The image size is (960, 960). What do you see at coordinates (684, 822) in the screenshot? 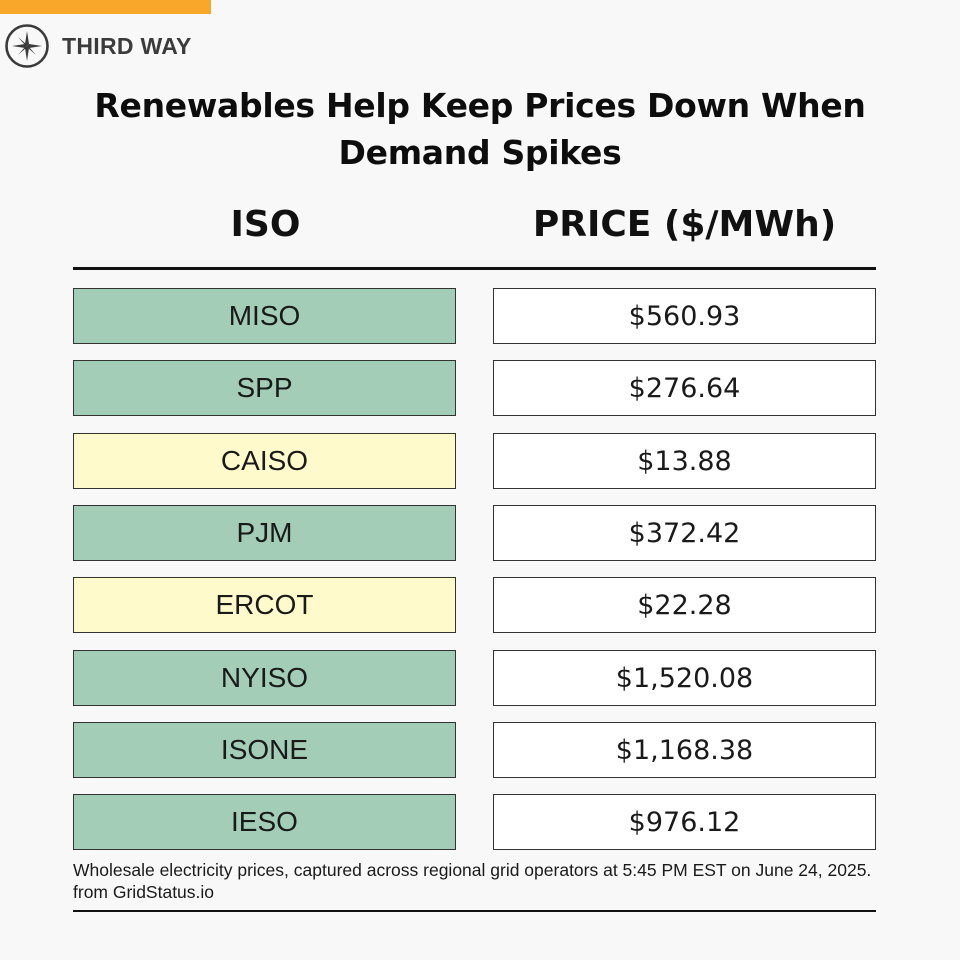
I see `price-cell: $976.12` at bounding box center [684, 822].